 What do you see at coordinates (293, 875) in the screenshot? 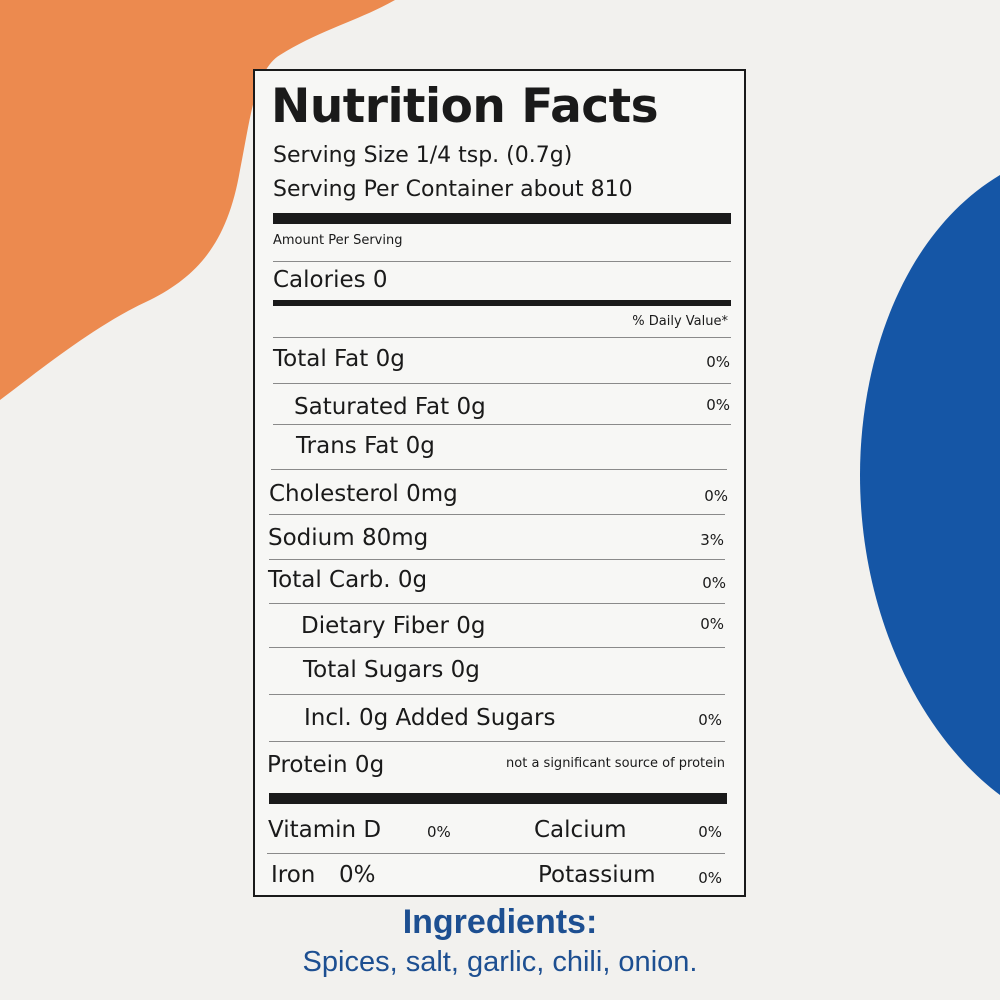
I see `iron-label: Iron` at bounding box center [293, 875].